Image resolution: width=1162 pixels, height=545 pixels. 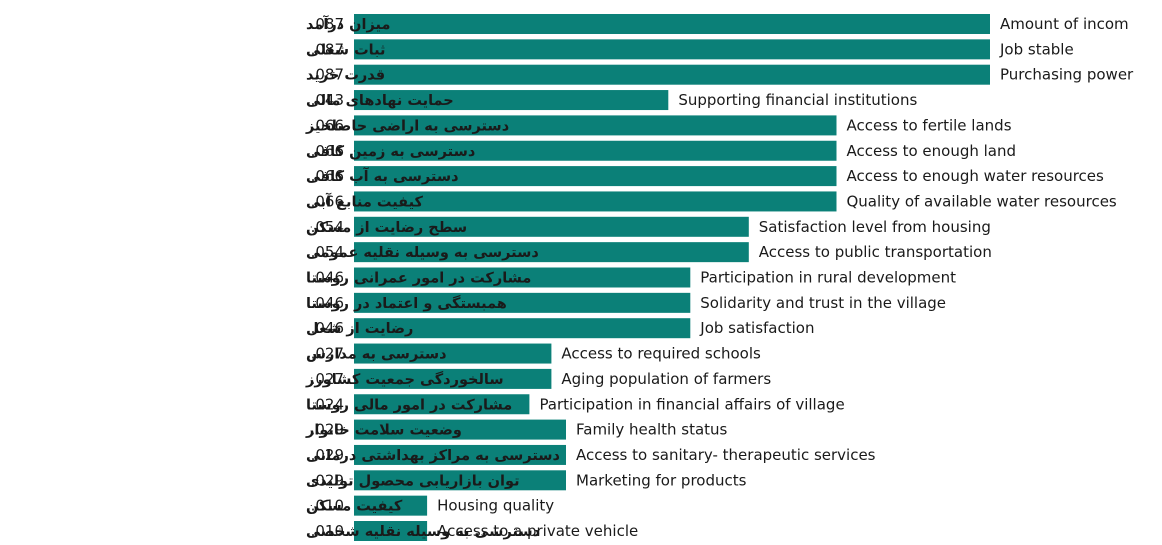 I want to click on persian-label-7: کیفیت منابع آبی, so click(x=364, y=201).